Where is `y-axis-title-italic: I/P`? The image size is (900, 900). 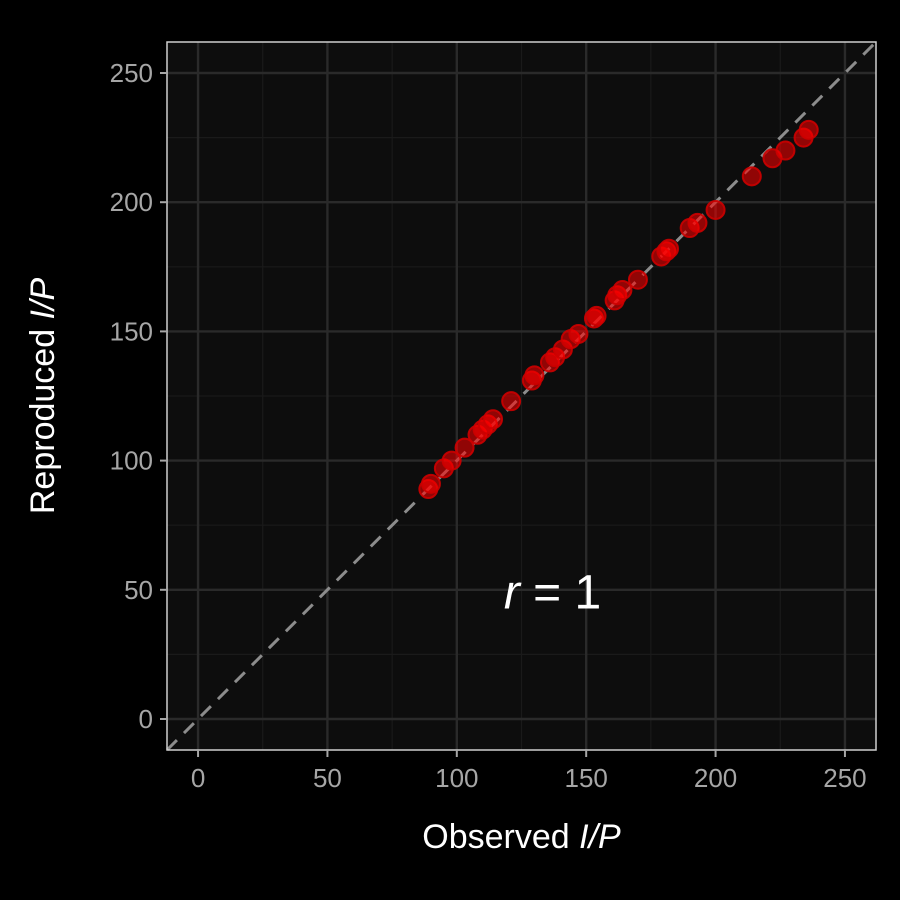
y-axis-title-italic: I/P is located at coordinates (43, 299).